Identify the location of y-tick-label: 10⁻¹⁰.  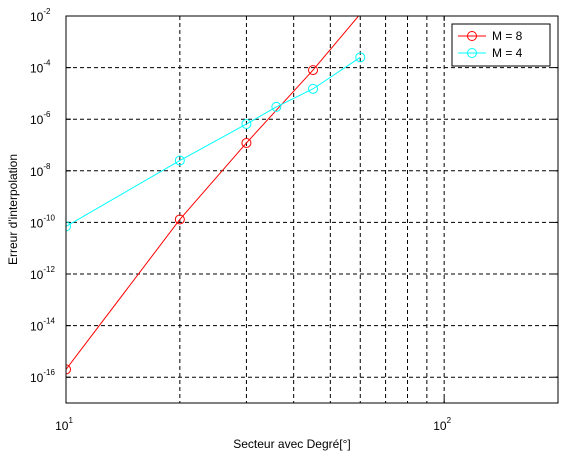
(42, 221).